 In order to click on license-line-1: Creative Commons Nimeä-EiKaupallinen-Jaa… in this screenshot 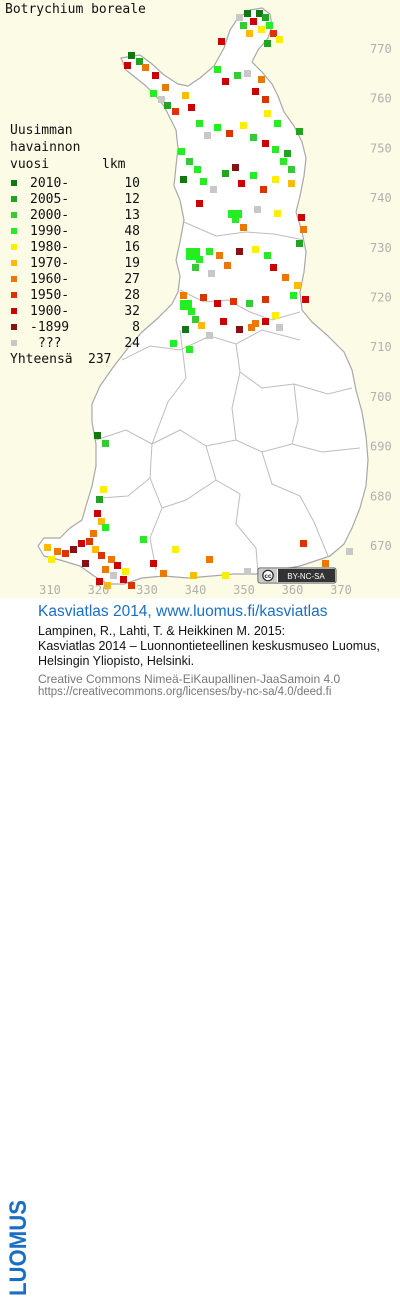, I will do `click(189, 679)`.